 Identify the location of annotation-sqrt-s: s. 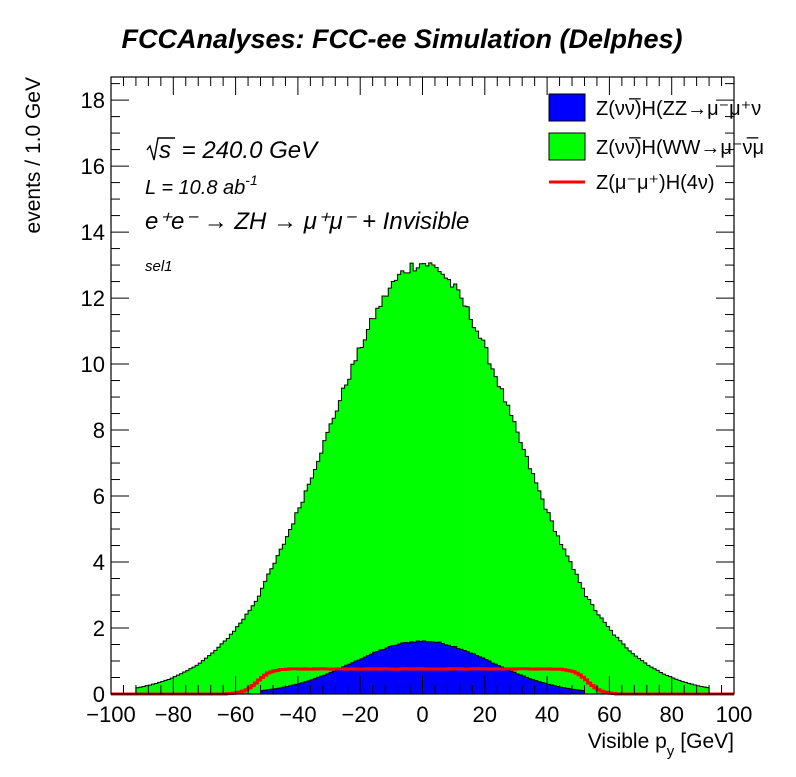
(165, 150).